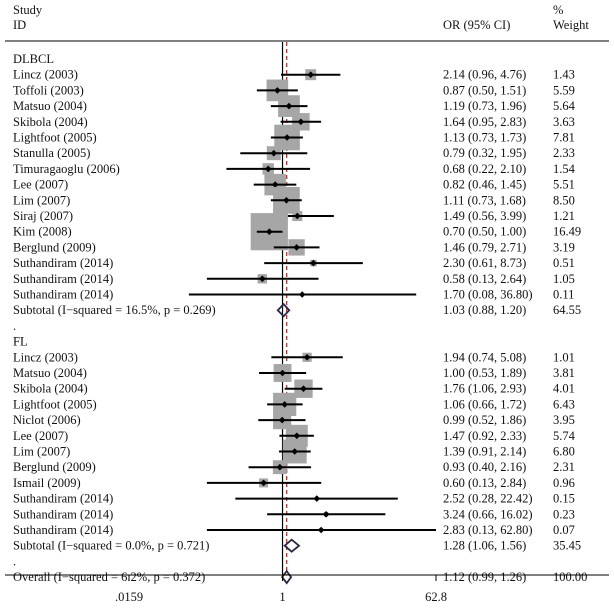 The height and width of the screenshot is (608, 614). I want to click on study-or-ci: 2.30 (0.61, 8.73), so click(484, 263).